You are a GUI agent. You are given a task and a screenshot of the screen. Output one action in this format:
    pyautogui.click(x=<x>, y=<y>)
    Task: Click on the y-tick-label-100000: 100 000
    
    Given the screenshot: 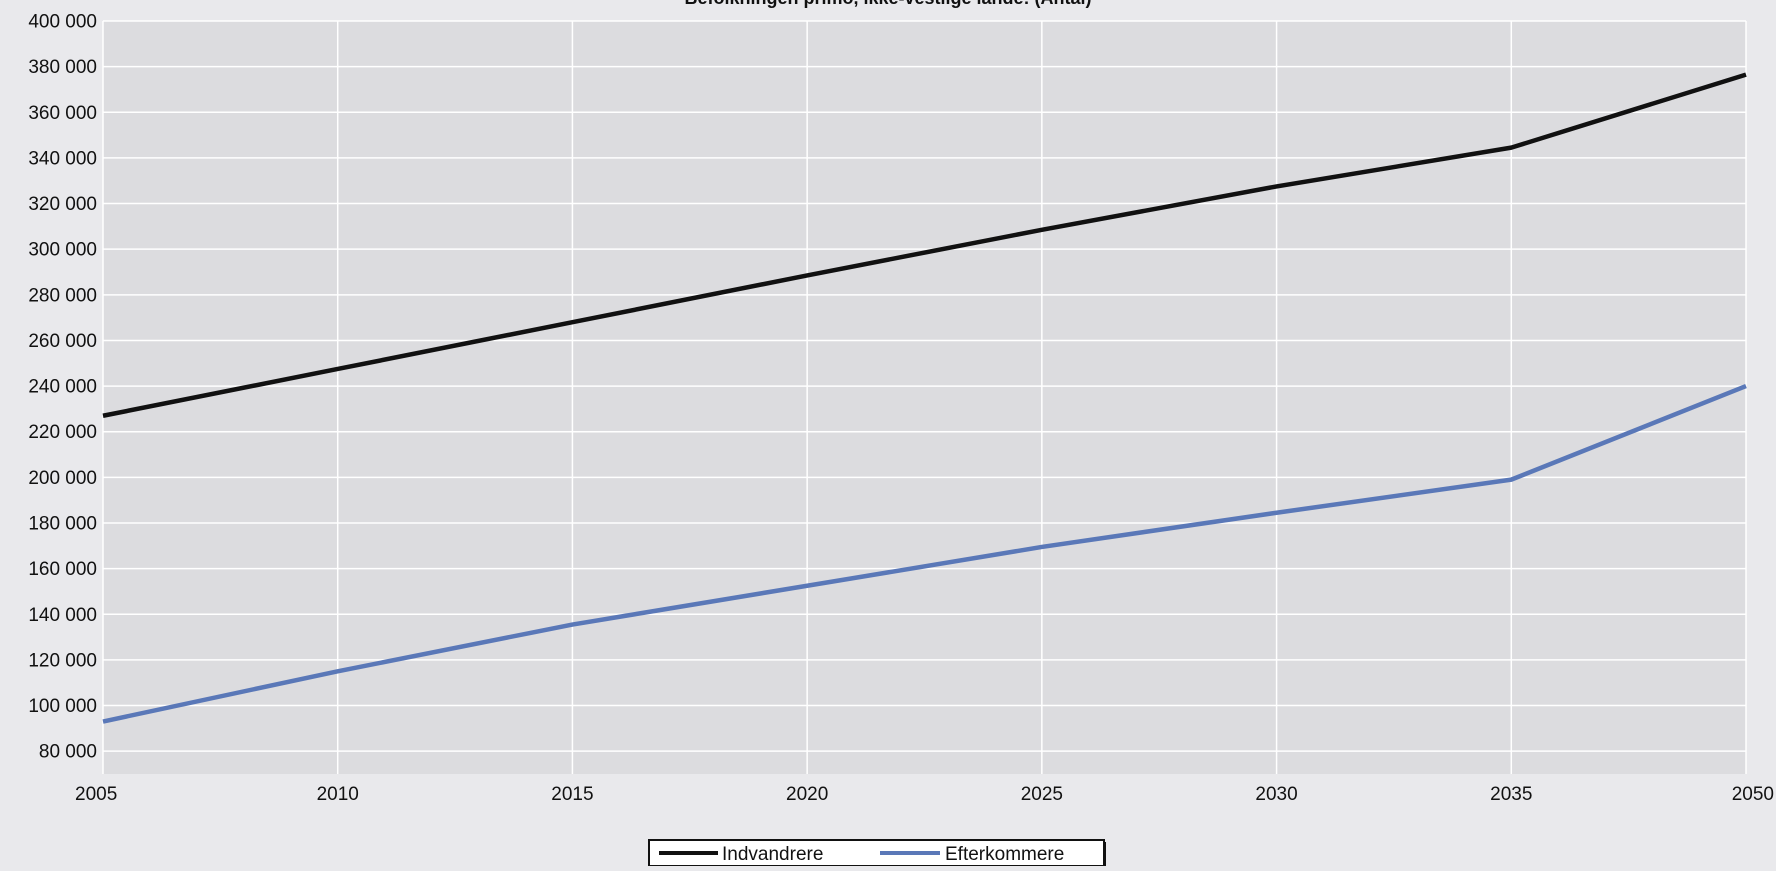 What is the action you would take?
    pyautogui.click(x=62, y=706)
    